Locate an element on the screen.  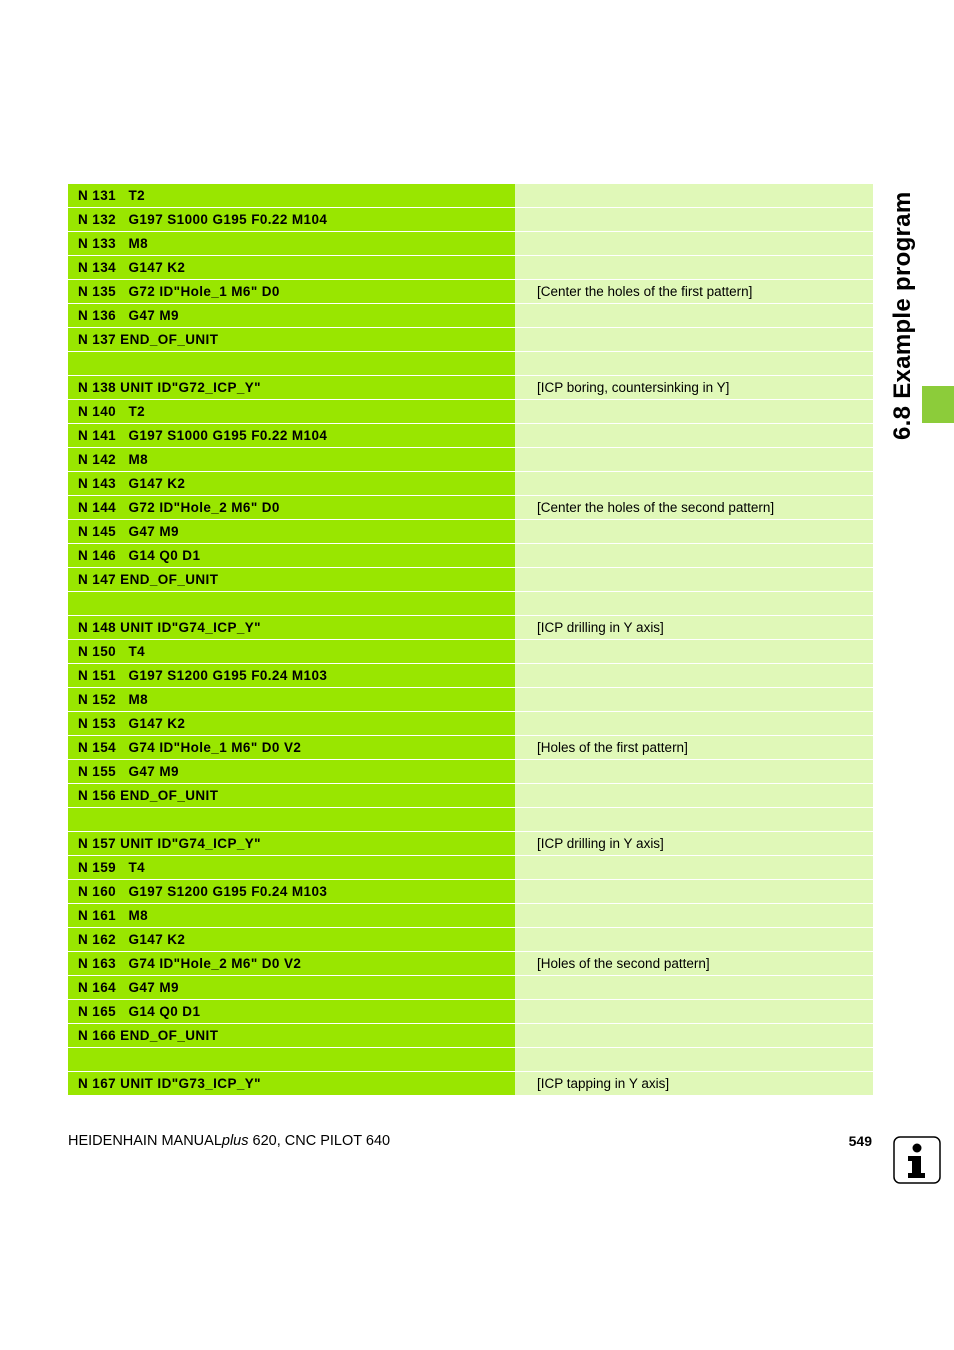
nc-code-cell: N 162 G147 K2 is located at coordinates (291, 939).